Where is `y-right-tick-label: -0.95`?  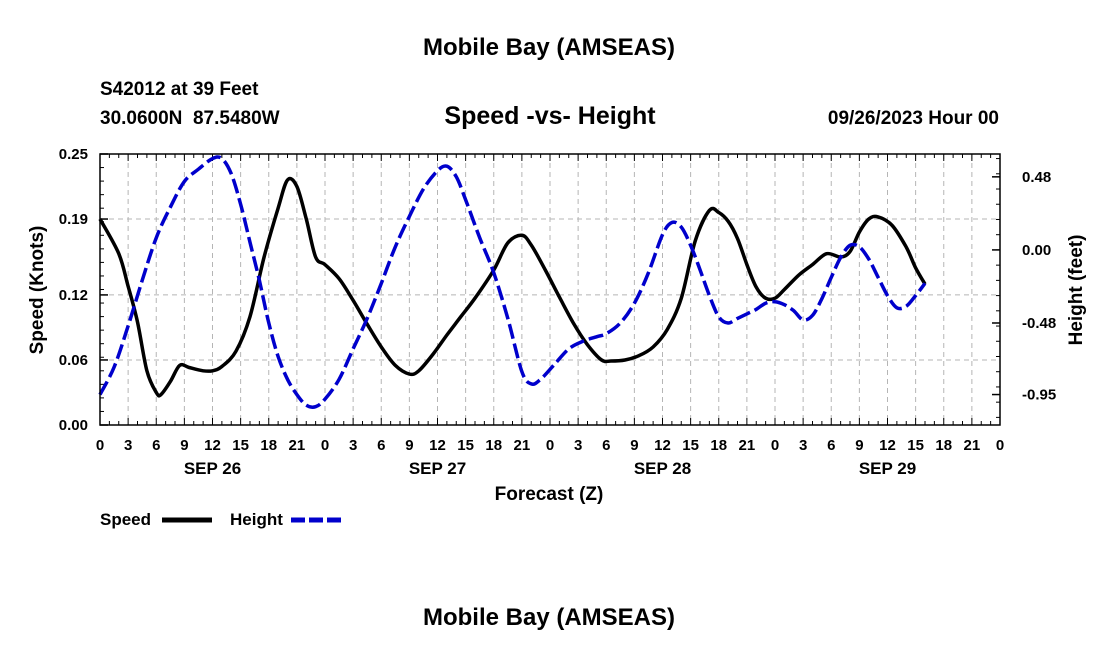
y-right-tick-label: -0.95 is located at coordinates (1039, 395).